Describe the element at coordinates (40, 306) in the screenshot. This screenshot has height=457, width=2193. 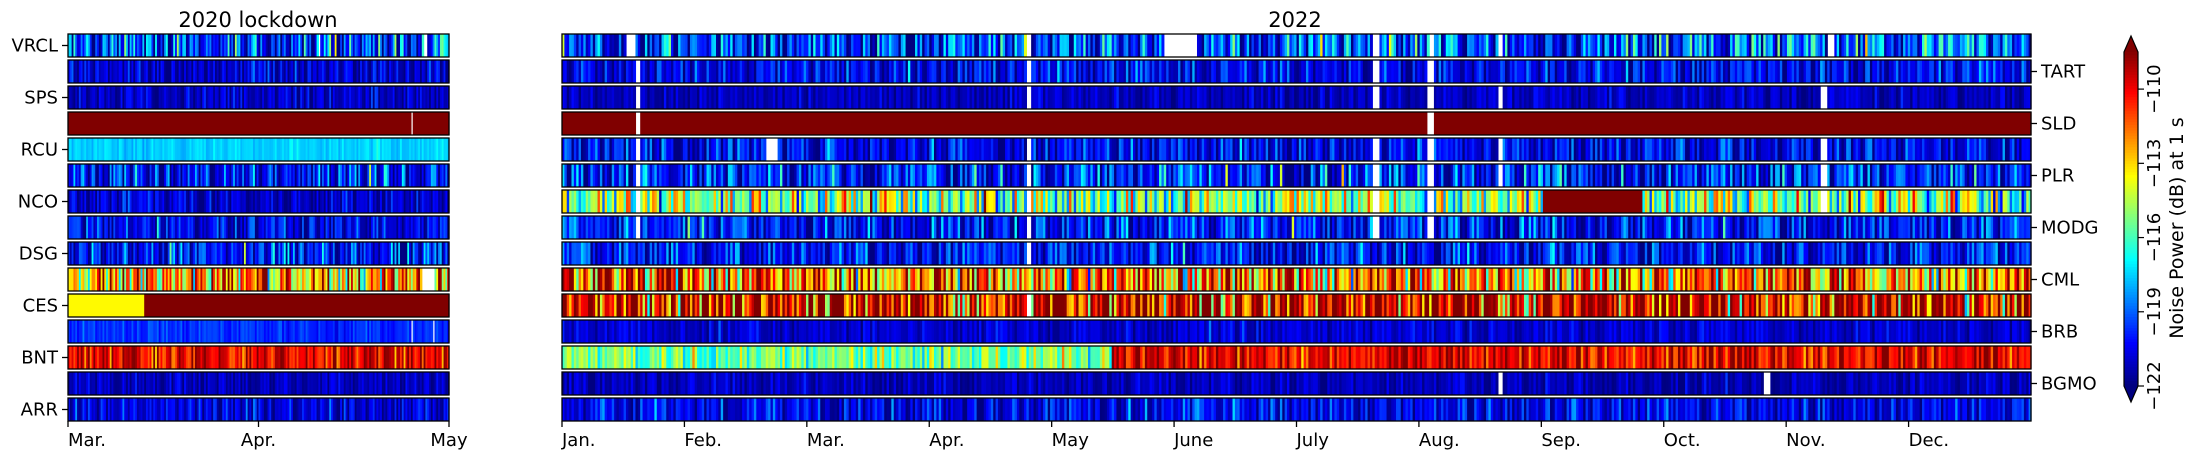
I see `station-label-ces: CES` at that location.